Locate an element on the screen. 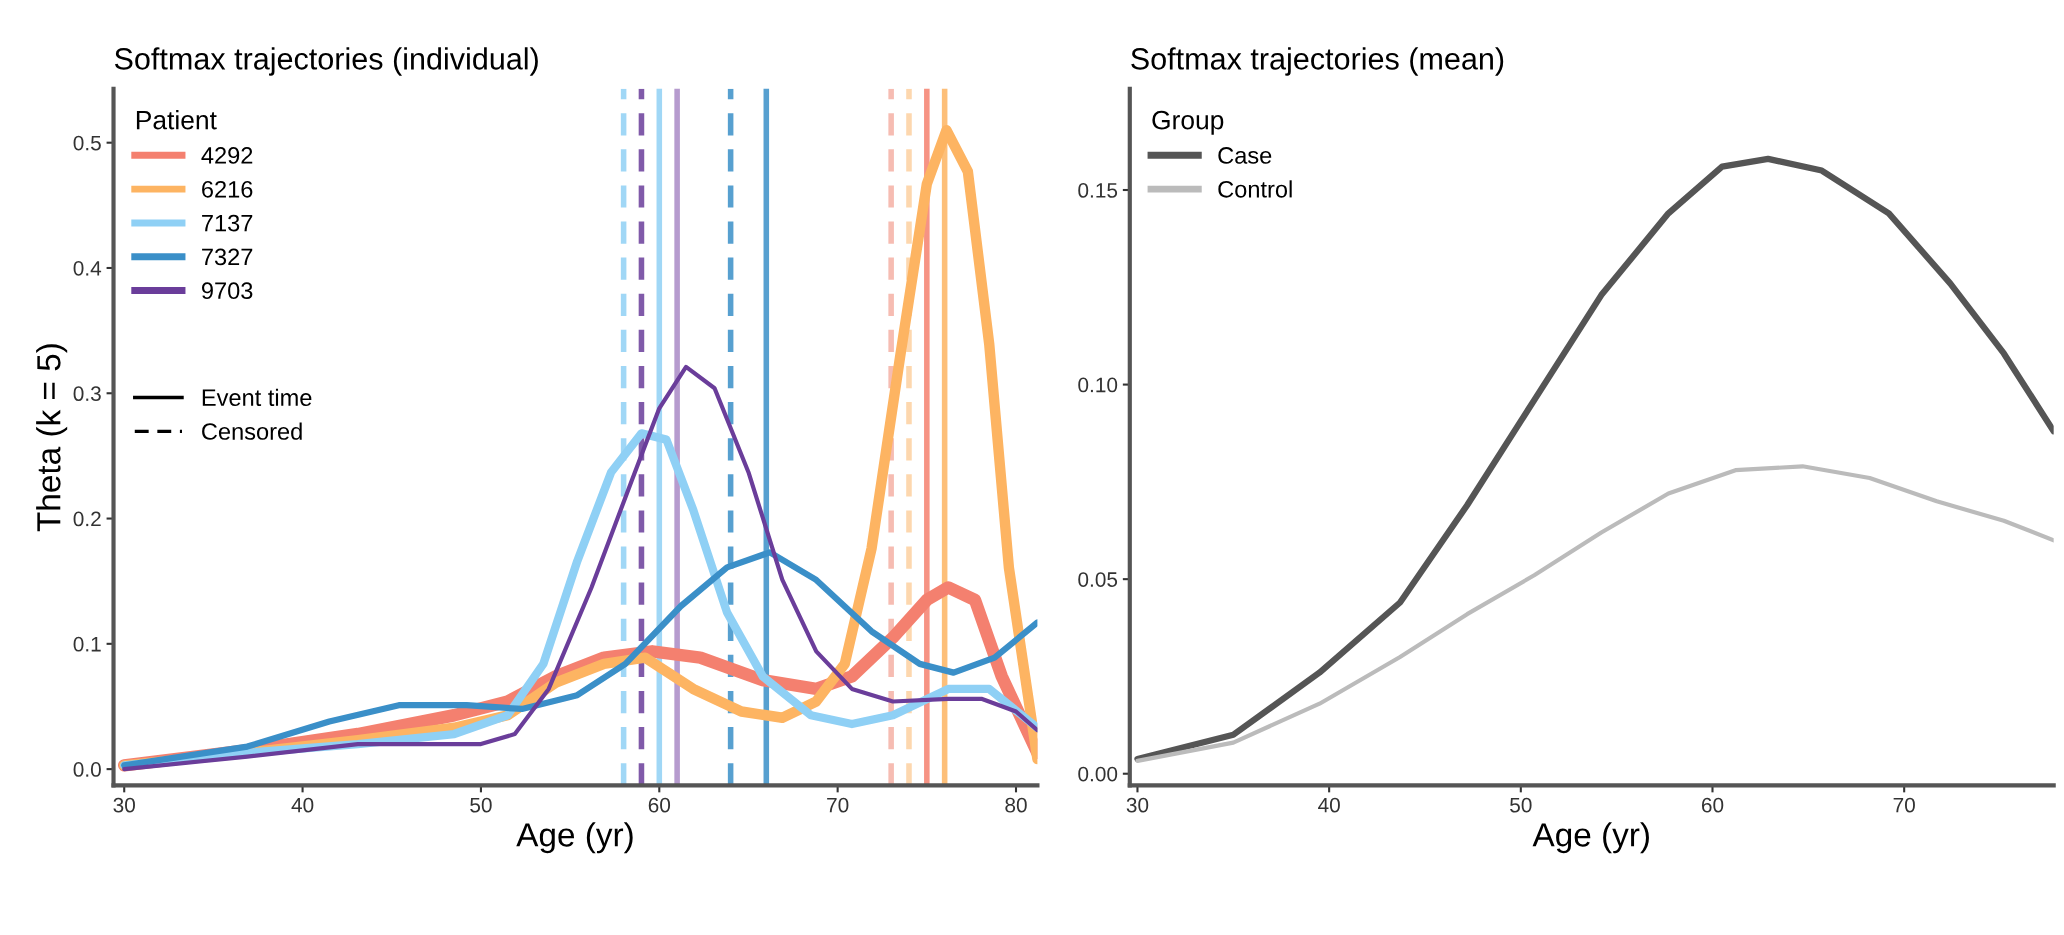  legend-label: 7137 is located at coordinates (227, 223).